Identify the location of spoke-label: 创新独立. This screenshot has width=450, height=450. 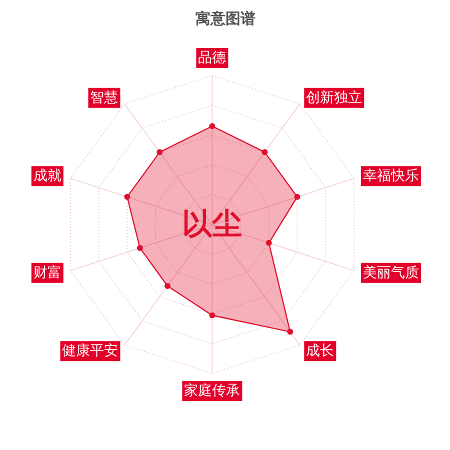
(334, 98).